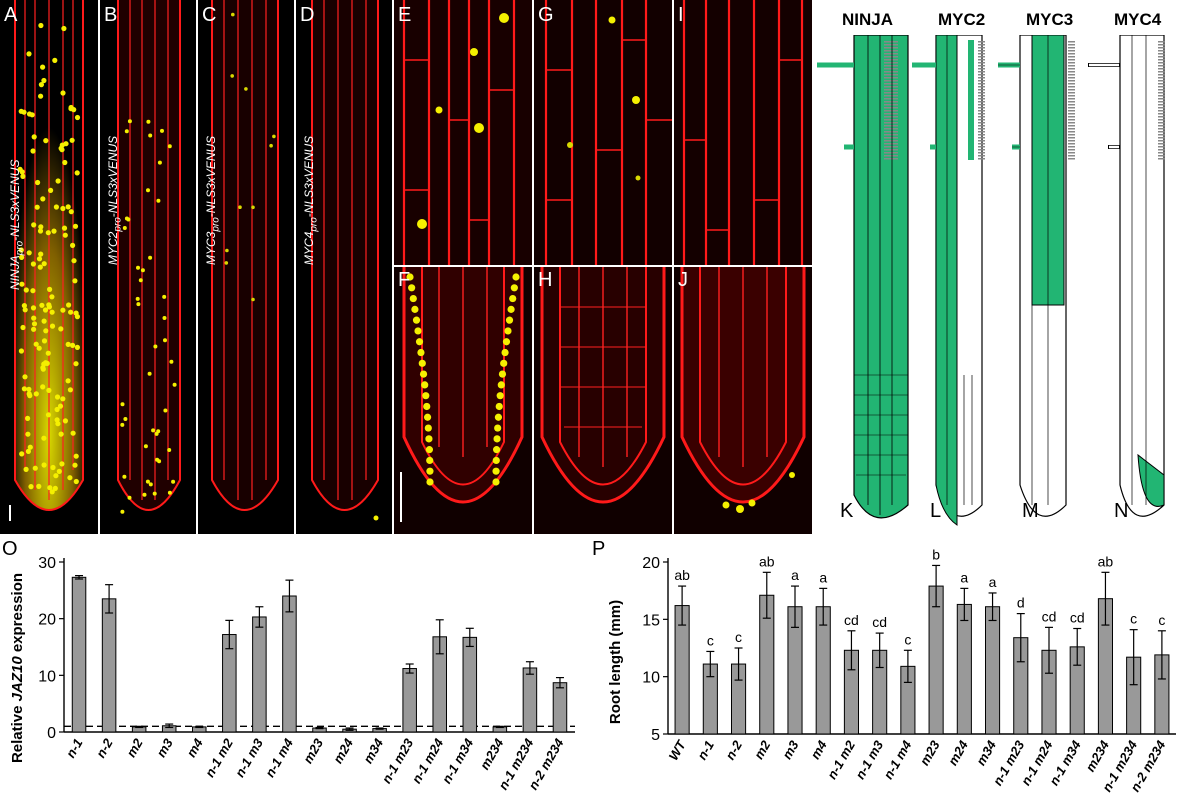  I want to click on y-tick-label: 10, so click(47, 676).